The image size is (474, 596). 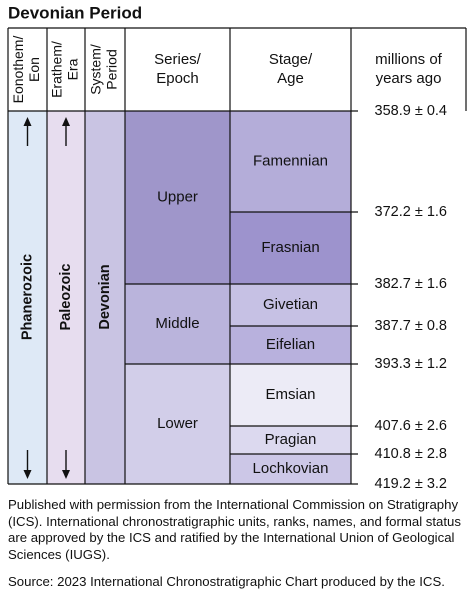 I want to click on stage-label: Frasnian, so click(x=290, y=247).